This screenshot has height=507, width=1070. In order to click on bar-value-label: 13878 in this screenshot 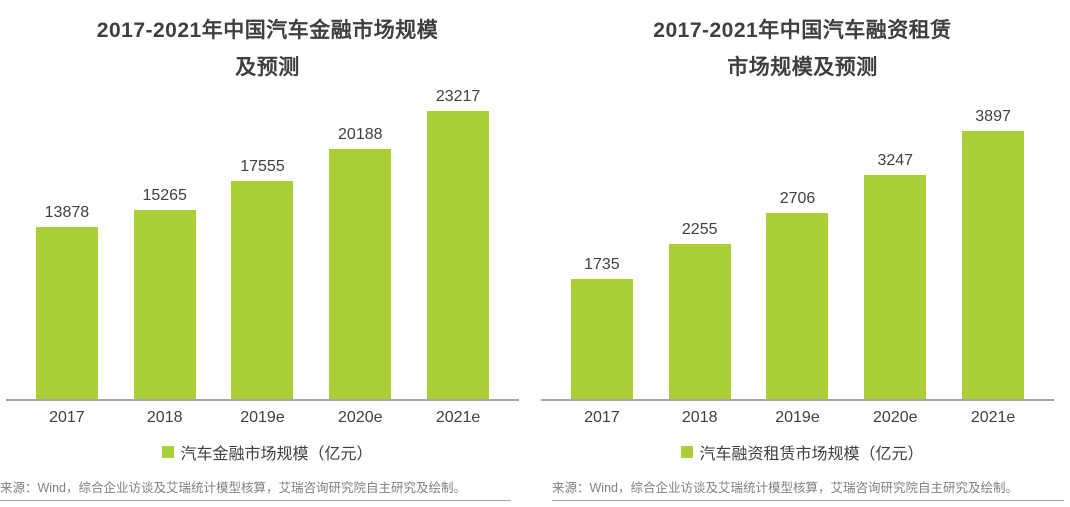, I will do `click(67, 212)`.